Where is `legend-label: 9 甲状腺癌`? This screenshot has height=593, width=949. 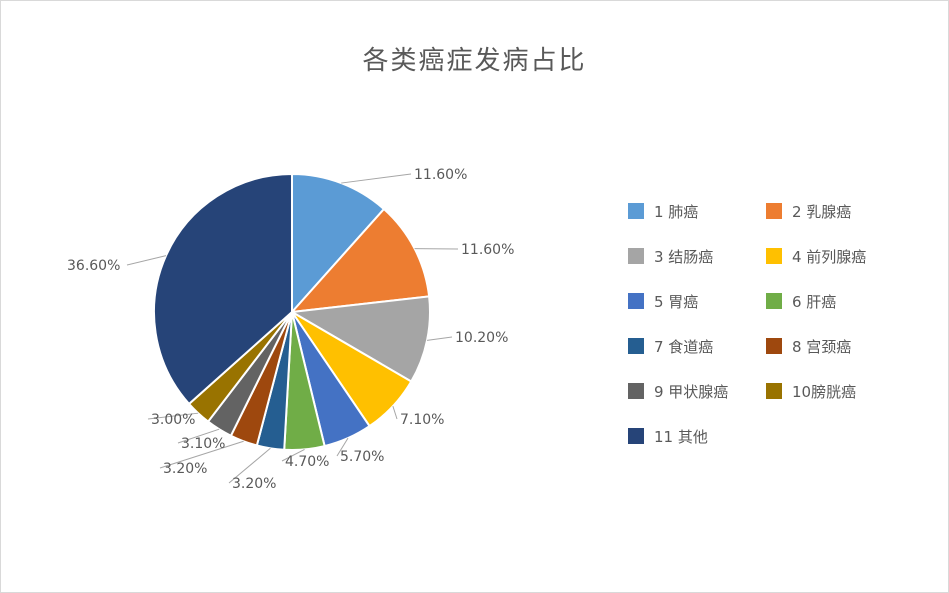
legend-label: 9 甲状腺癌 is located at coordinates (691, 391).